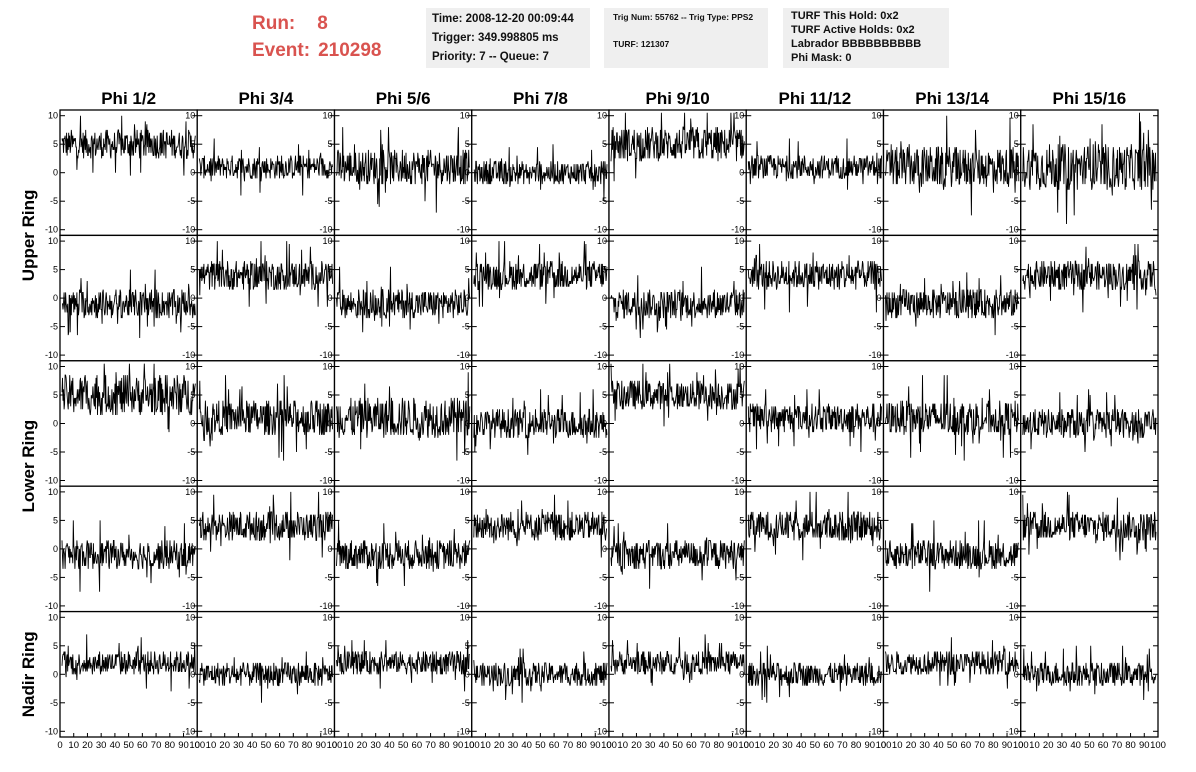 This screenshot has width=1196, height=772. Describe the element at coordinates (281, 50) in the screenshot. I see `event-label: Event:` at that location.